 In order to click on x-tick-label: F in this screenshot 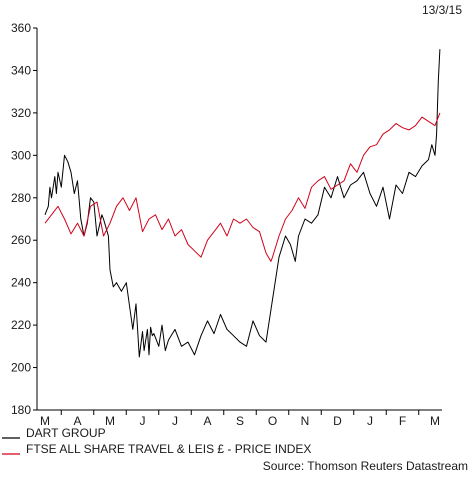, I will do `click(402, 421)`.